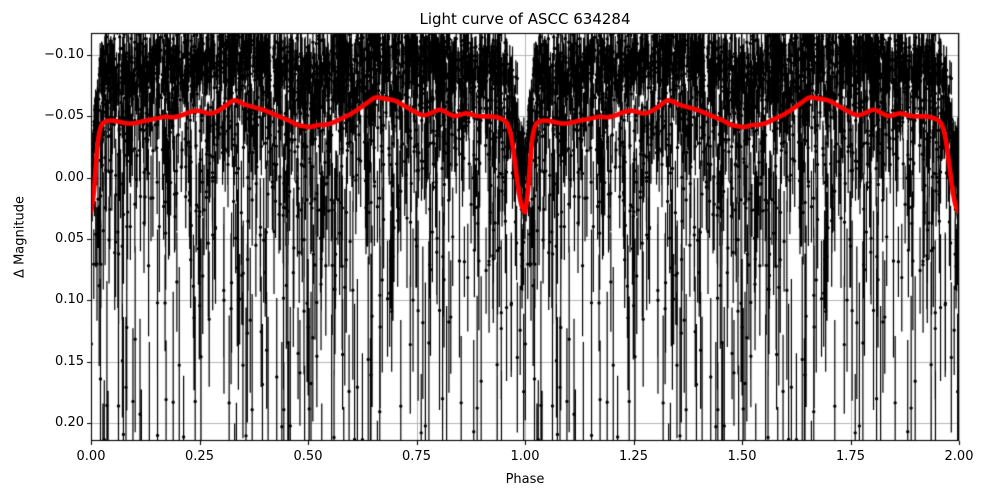 This screenshot has height=500, width=1000. What do you see at coordinates (64, 116) in the screenshot?
I see `y-tick-label: −0.05` at bounding box center [64, 116].